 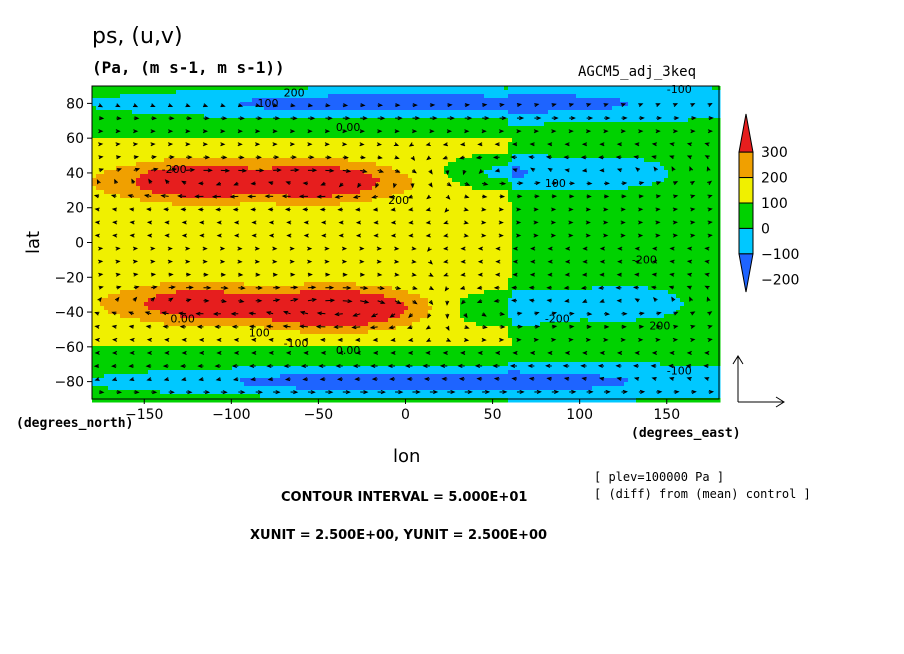 I want to click on contour-interval-text: CONTOUR INTERVAL = 5.000E+01, so click(x=404, y=497).